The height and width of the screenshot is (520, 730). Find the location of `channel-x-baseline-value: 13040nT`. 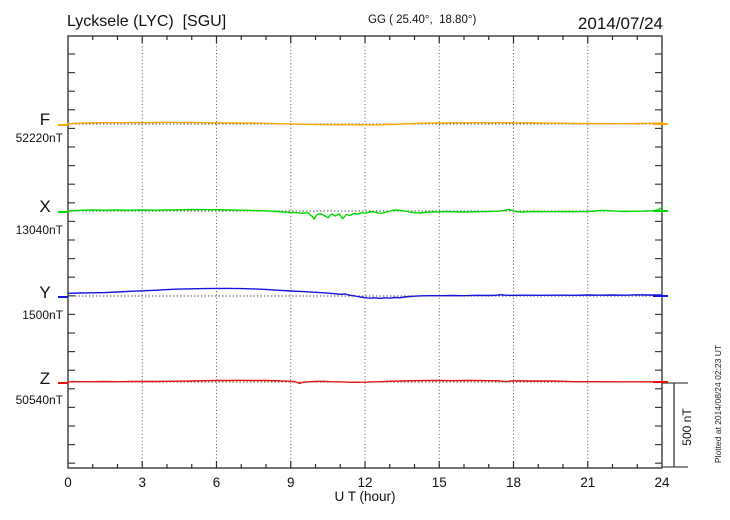

channel-x-baseline-value: 13040nT is located at coordinates (40, 230).